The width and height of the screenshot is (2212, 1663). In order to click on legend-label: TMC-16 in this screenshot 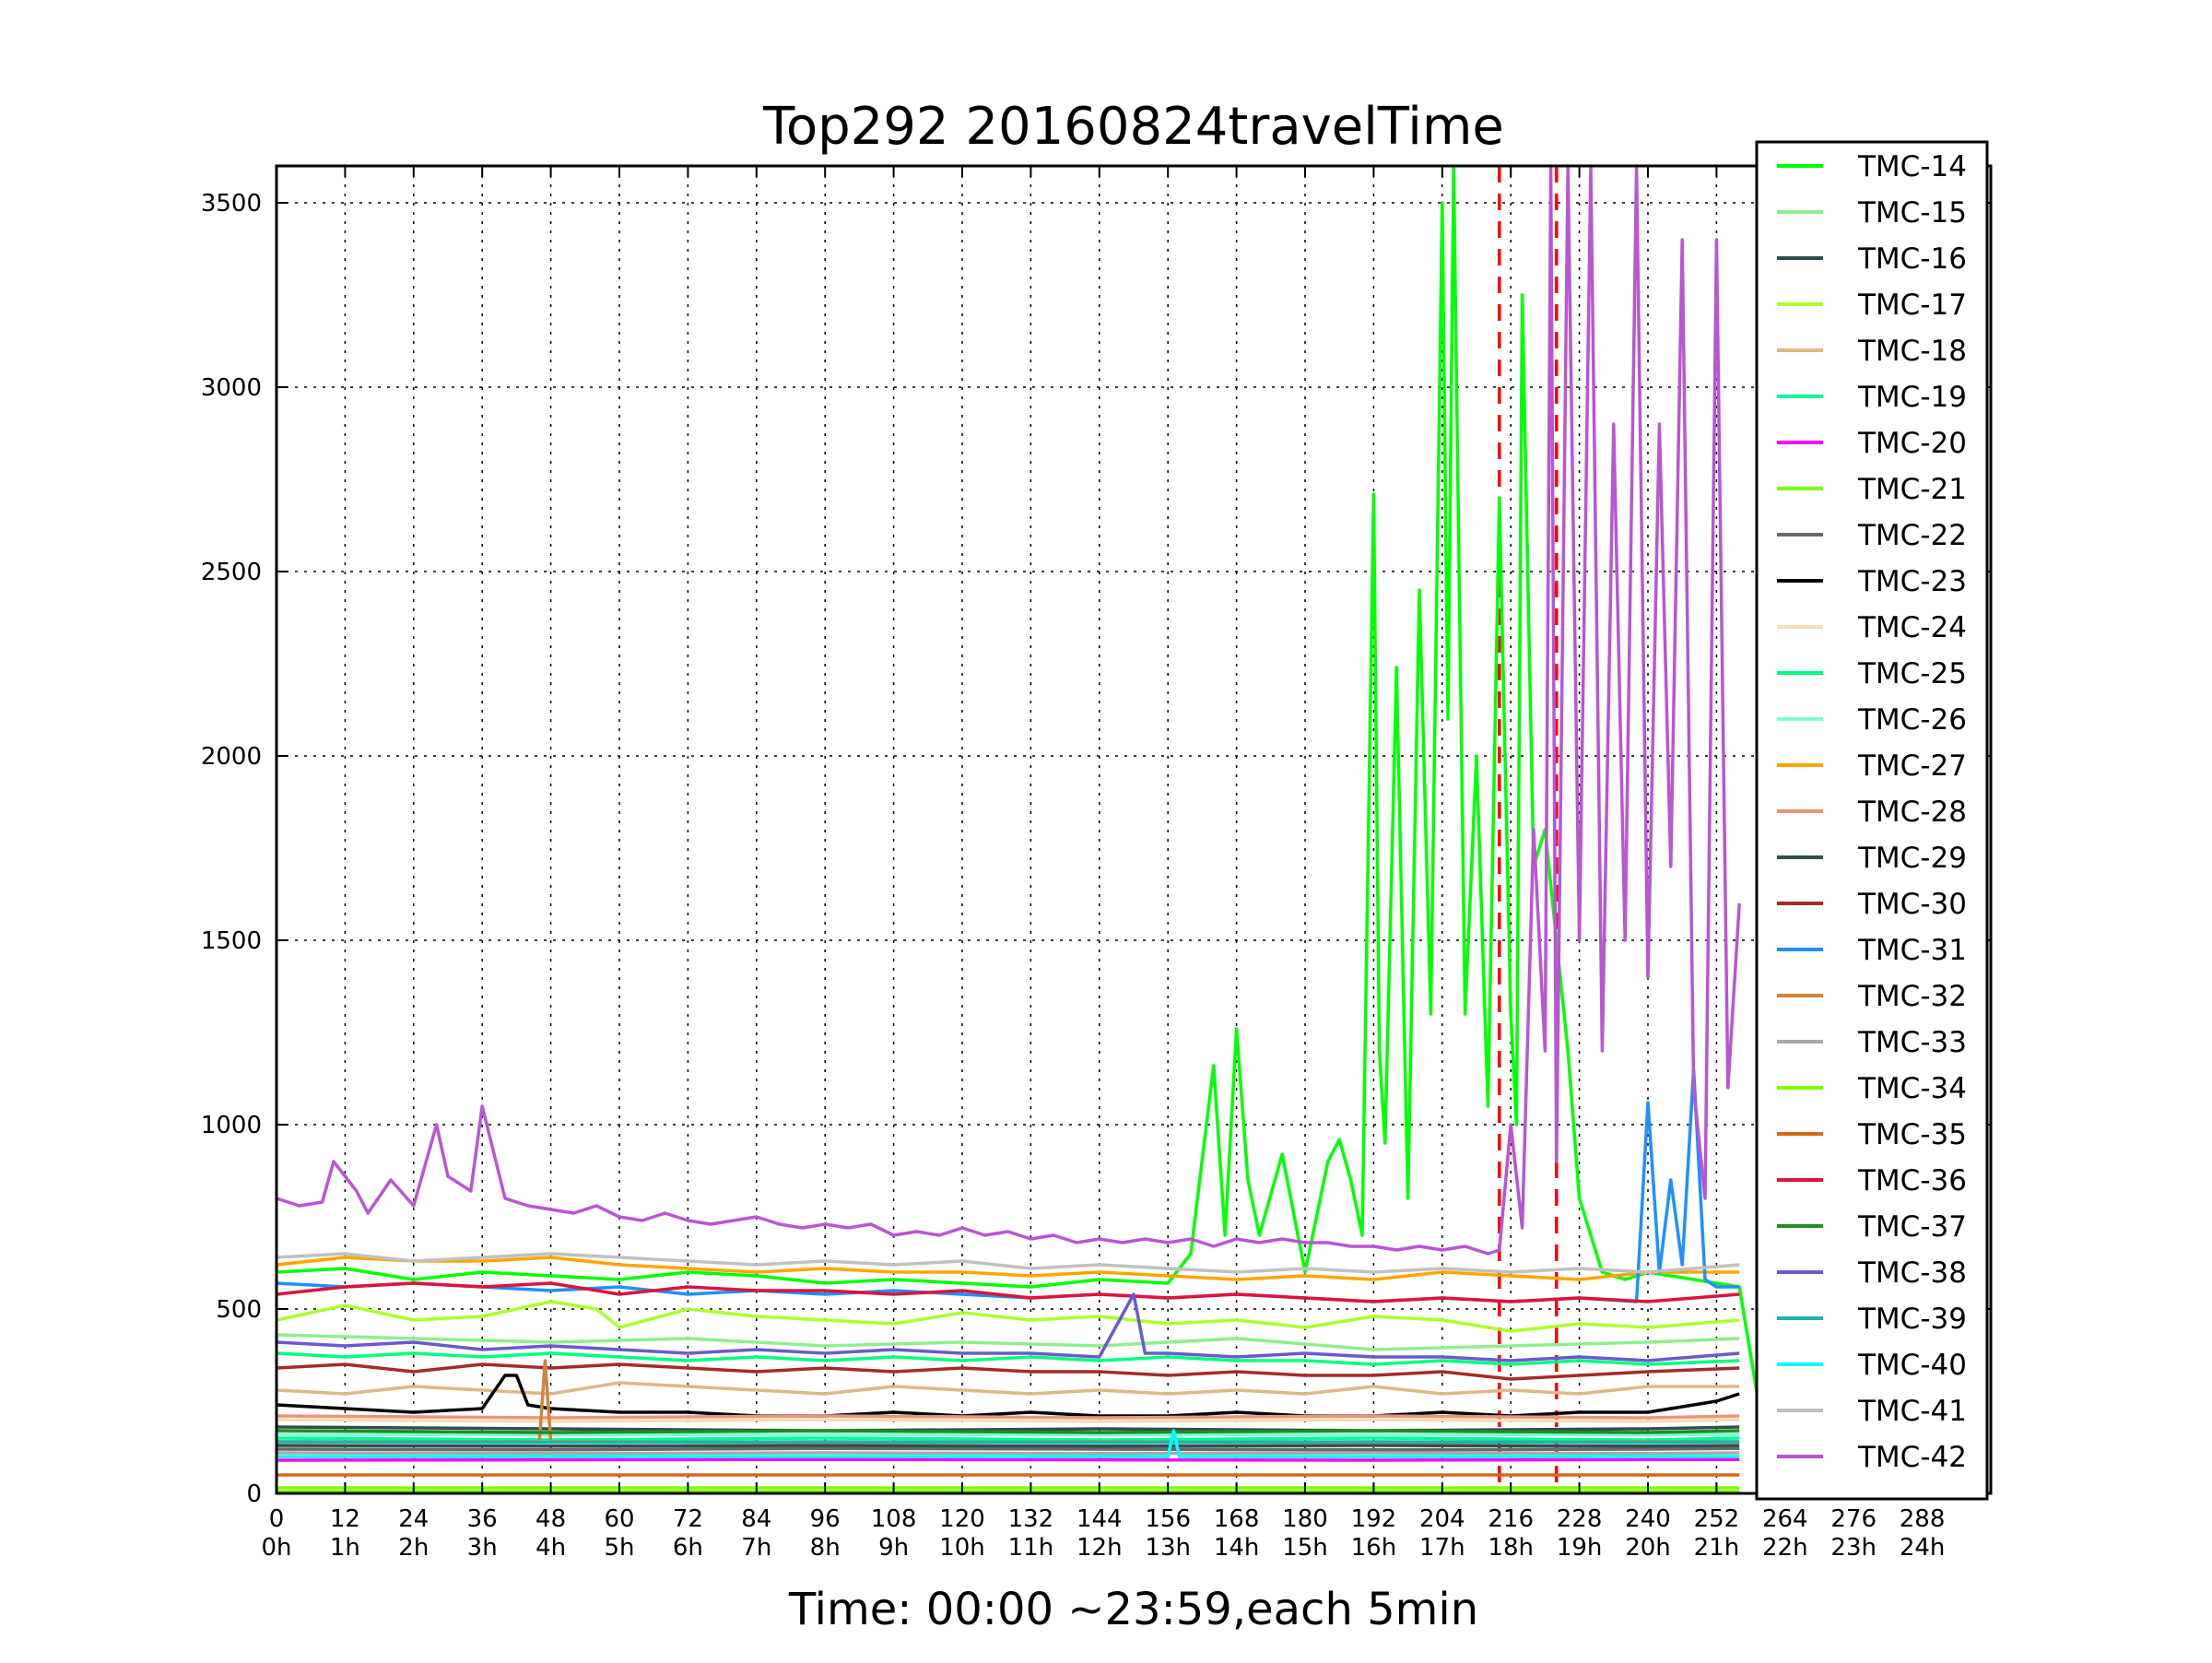, I will do `click(1912, 259)`.